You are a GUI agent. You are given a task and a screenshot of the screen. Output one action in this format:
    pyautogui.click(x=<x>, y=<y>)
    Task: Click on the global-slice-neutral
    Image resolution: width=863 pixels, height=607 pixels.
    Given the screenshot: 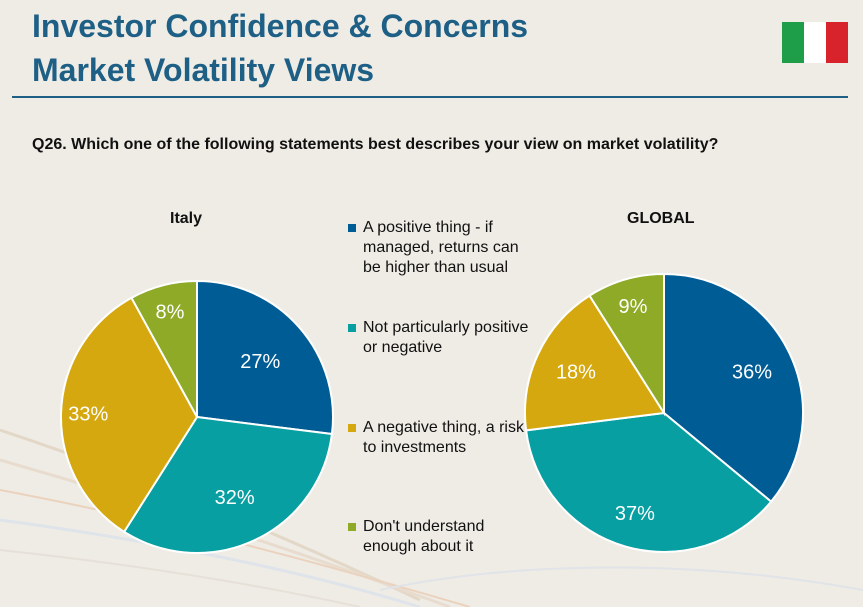 What is the action you would take?
    pyautogui.click(x=648, y=482)
    